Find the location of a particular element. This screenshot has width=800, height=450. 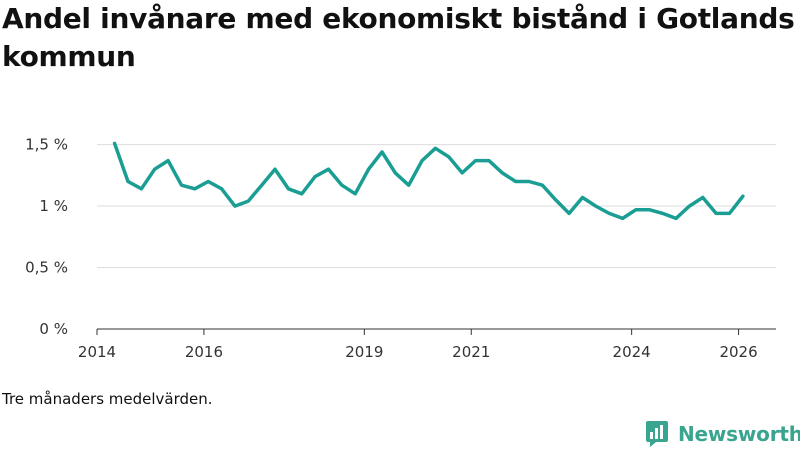

newsworthy-logo-icon is located at coordinates (657, 434).